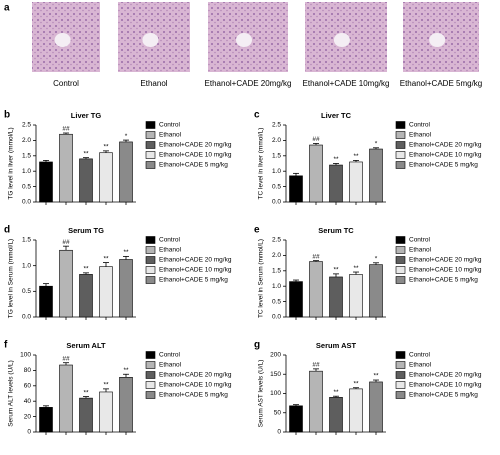 The width and height of the screenshot is (500, 455). Describe the element at coordinates (248, 83) in the screenshot. I see `image-caption: Ethanol+CADE 20mg/kg` at that location.